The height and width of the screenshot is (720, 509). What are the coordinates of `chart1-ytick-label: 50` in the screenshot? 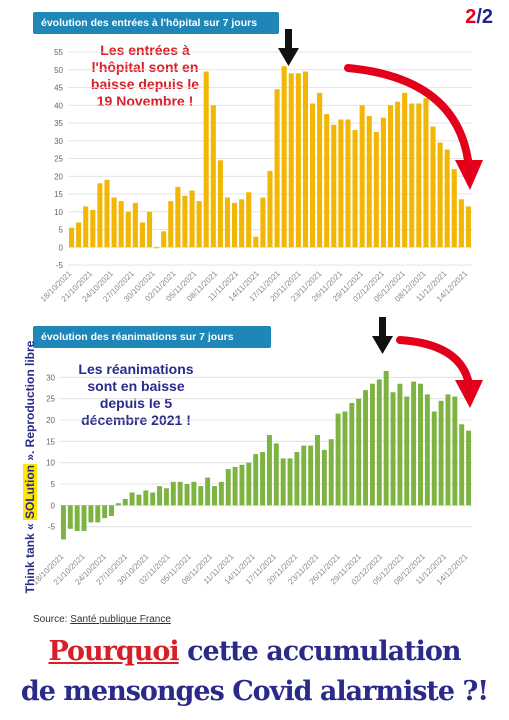 It's located at (58, 70).